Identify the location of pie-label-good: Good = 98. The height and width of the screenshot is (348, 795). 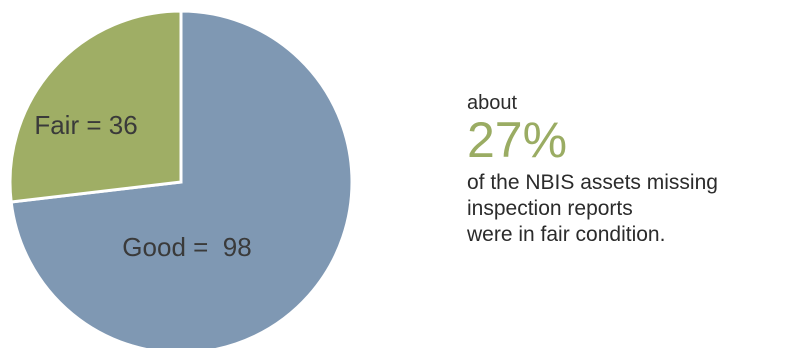
(186, 247).